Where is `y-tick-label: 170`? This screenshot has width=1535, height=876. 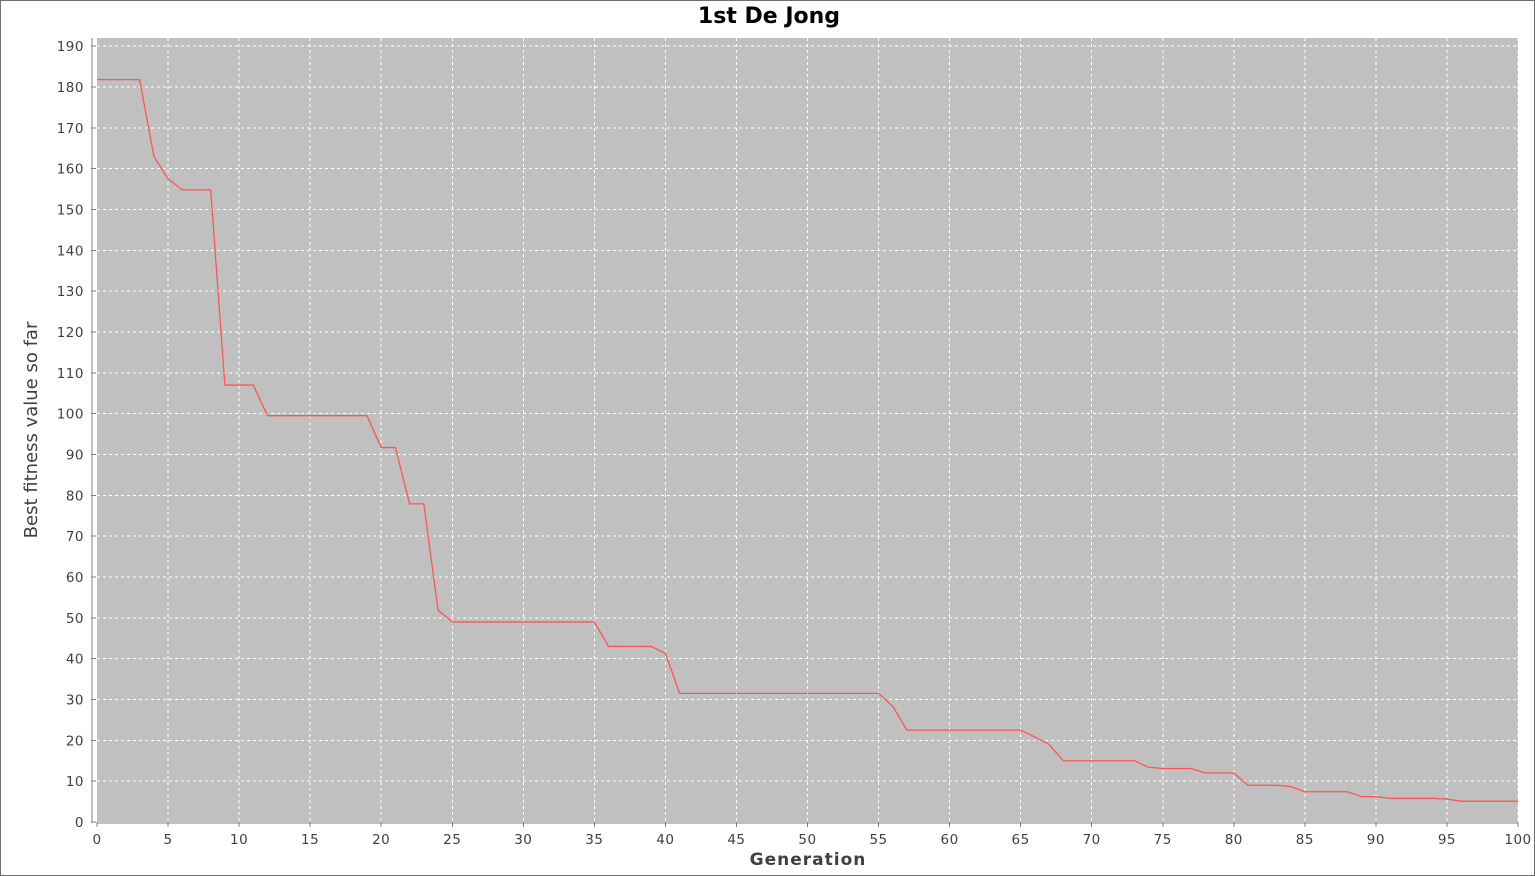 y-tick-label: 170 is located at coordinates (70, 129).